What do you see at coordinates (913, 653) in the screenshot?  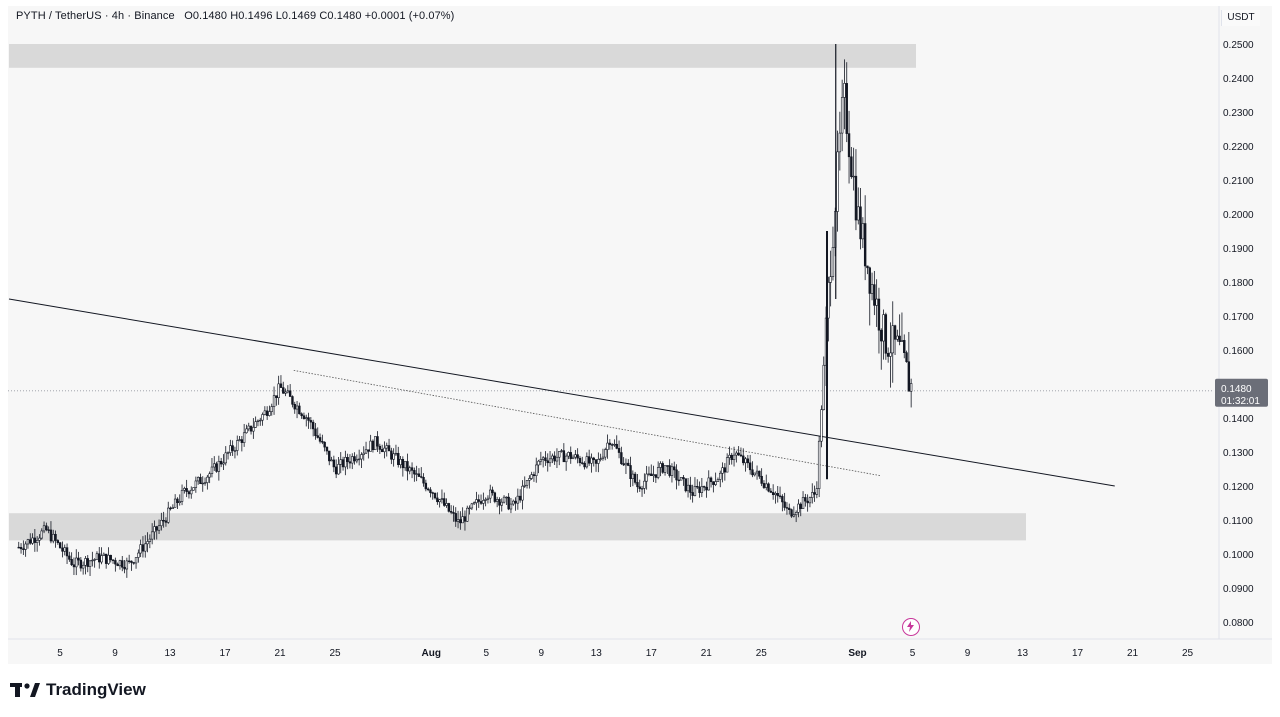 I see `x-tick-label: 5` at bounding box center [913, 653].